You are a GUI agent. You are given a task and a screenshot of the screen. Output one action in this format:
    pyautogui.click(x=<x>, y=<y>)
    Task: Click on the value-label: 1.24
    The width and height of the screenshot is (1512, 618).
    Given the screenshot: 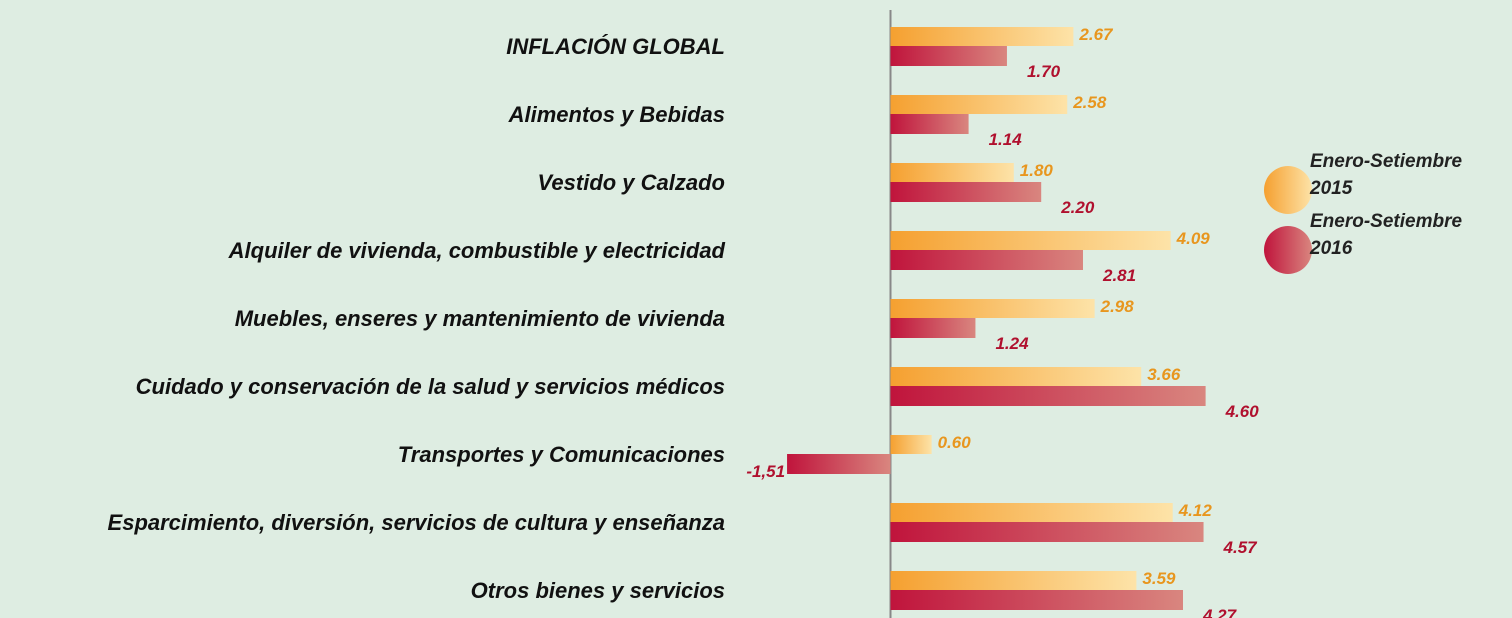 What is the action you would take?
    pyautogui.click(x=1012, y=343)
    